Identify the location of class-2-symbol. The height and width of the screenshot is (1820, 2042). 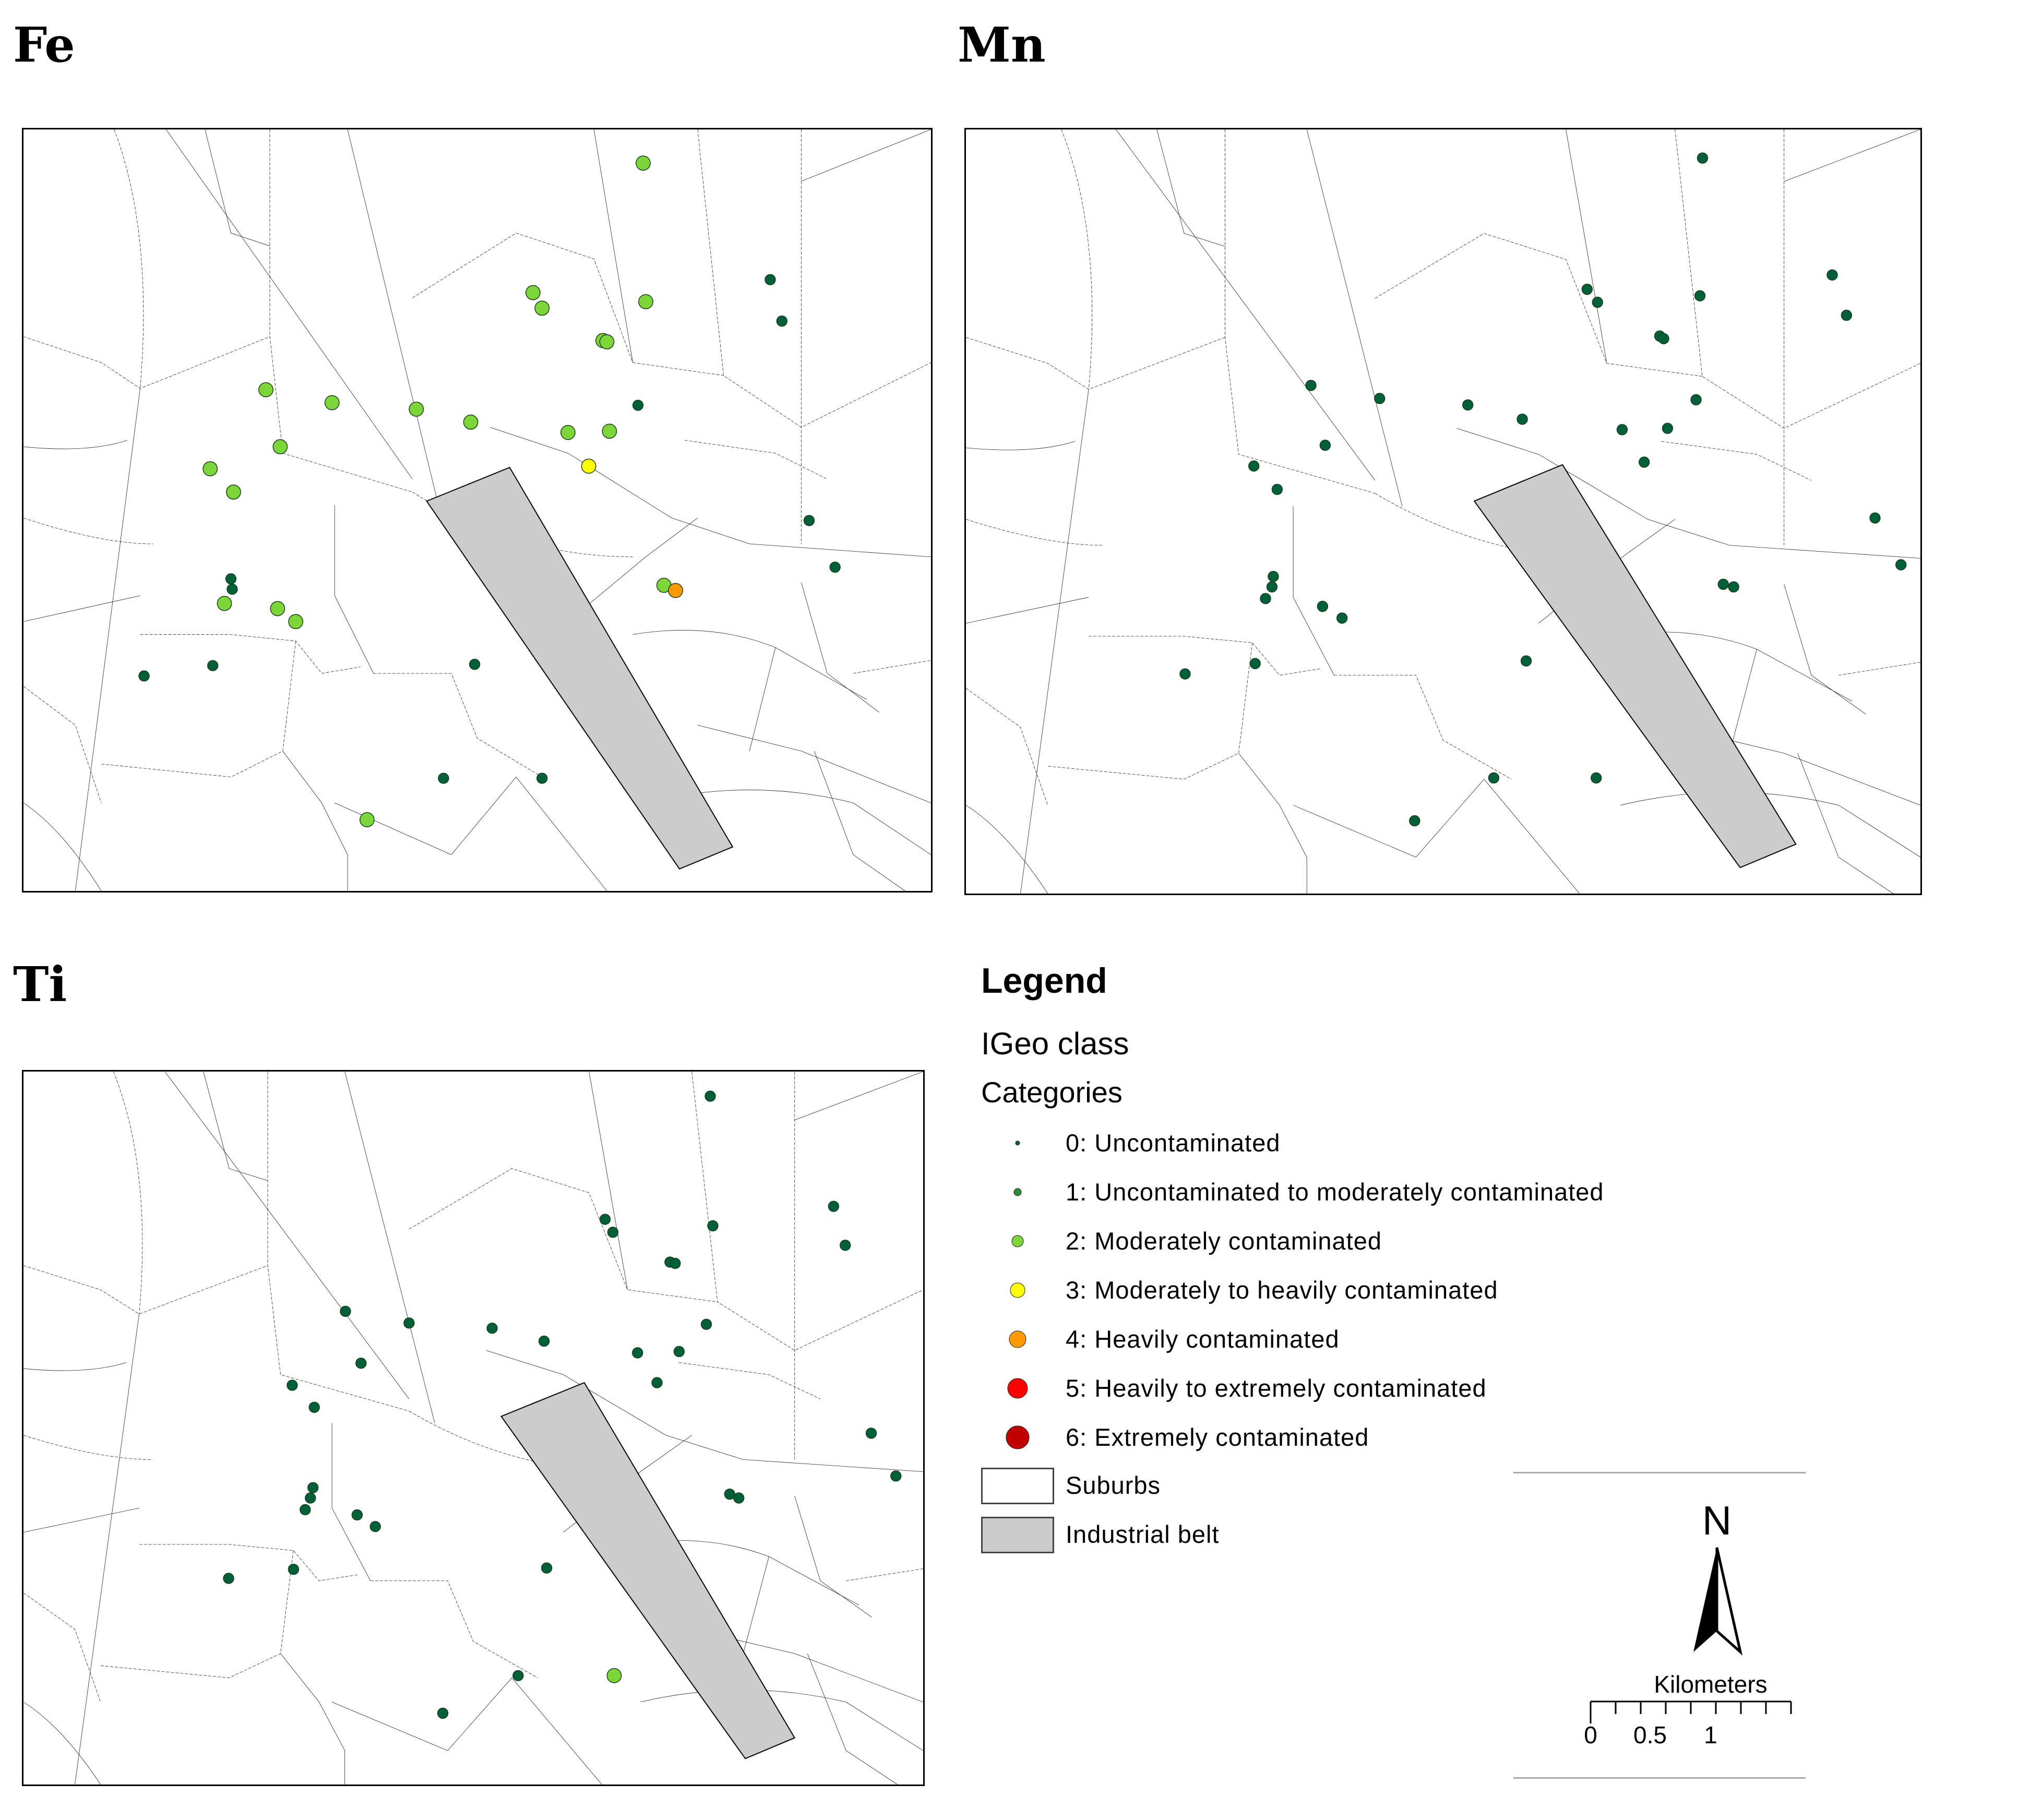
(1017, 1241).